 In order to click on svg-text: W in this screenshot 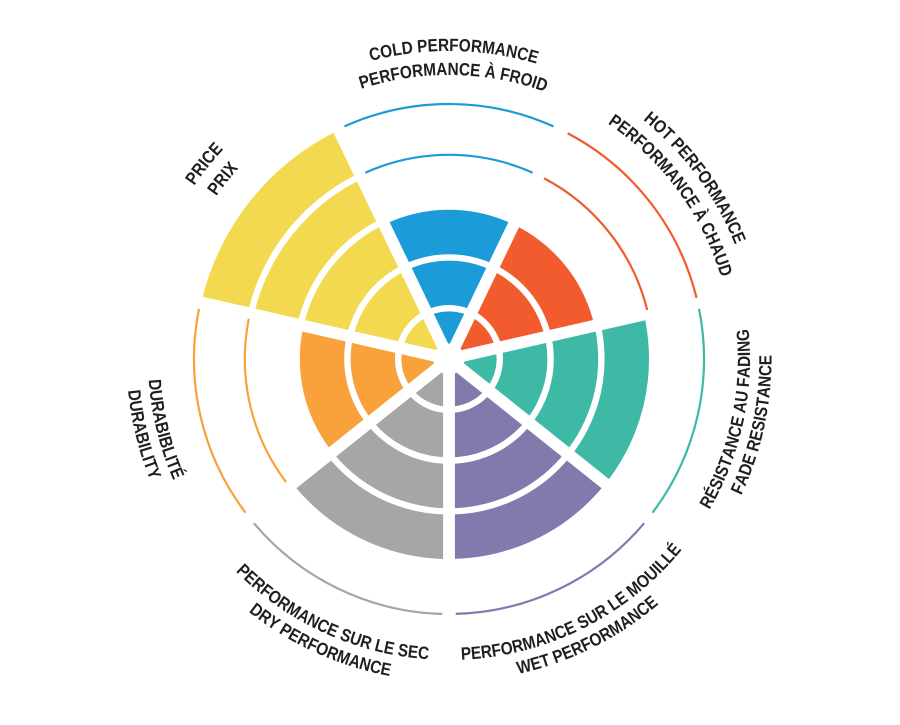, I will do `click(524, 666)`.